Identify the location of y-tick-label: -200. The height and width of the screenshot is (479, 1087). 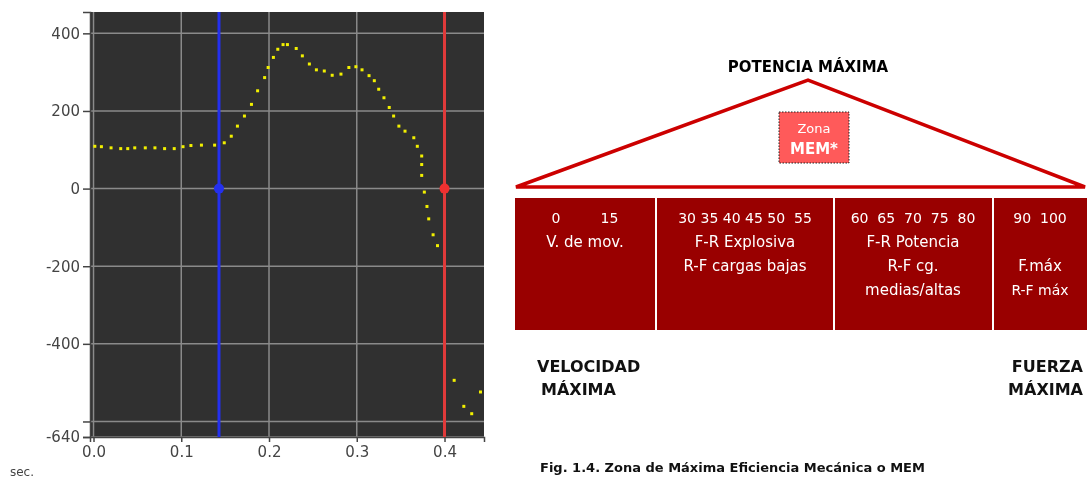
(62, 266).